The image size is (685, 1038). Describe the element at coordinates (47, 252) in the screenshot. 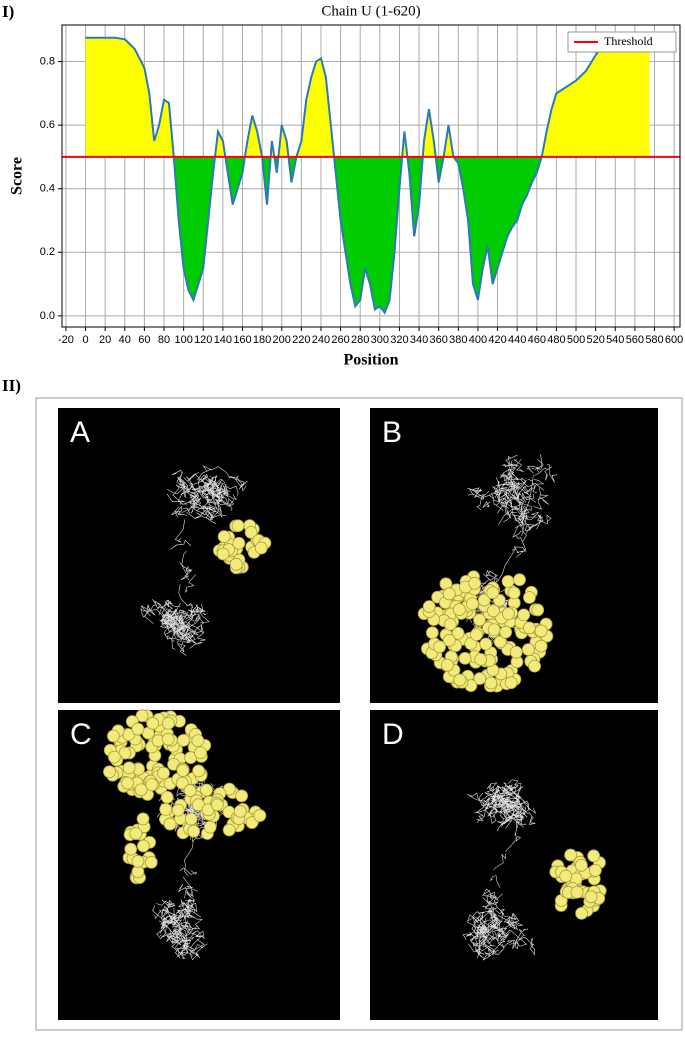

I see `y-tick-label: 0.2` at that location.